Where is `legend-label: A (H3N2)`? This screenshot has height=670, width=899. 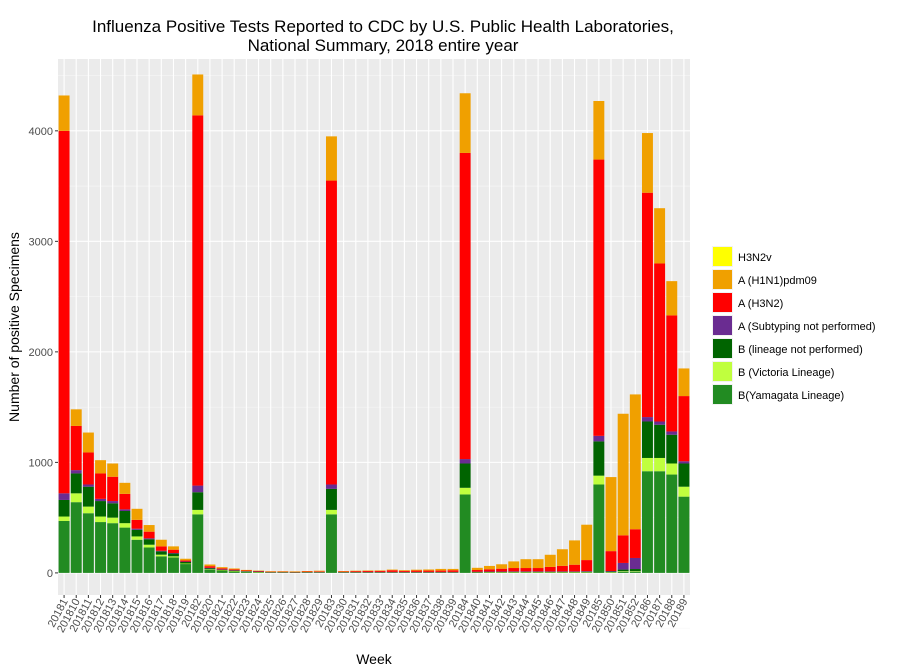 legend-label: A (H3N2) is located at coordinates (760, 304).